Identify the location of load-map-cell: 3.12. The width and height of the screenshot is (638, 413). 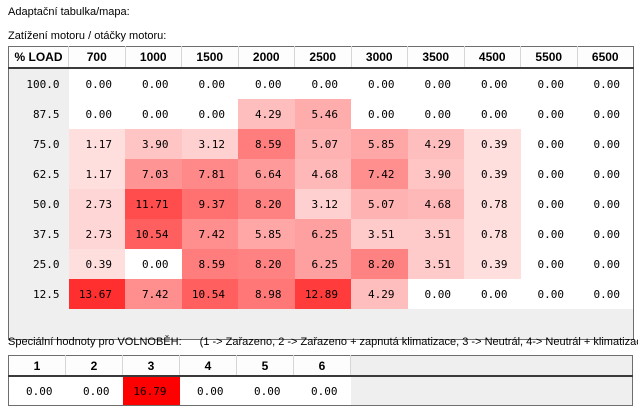
(209, 144).